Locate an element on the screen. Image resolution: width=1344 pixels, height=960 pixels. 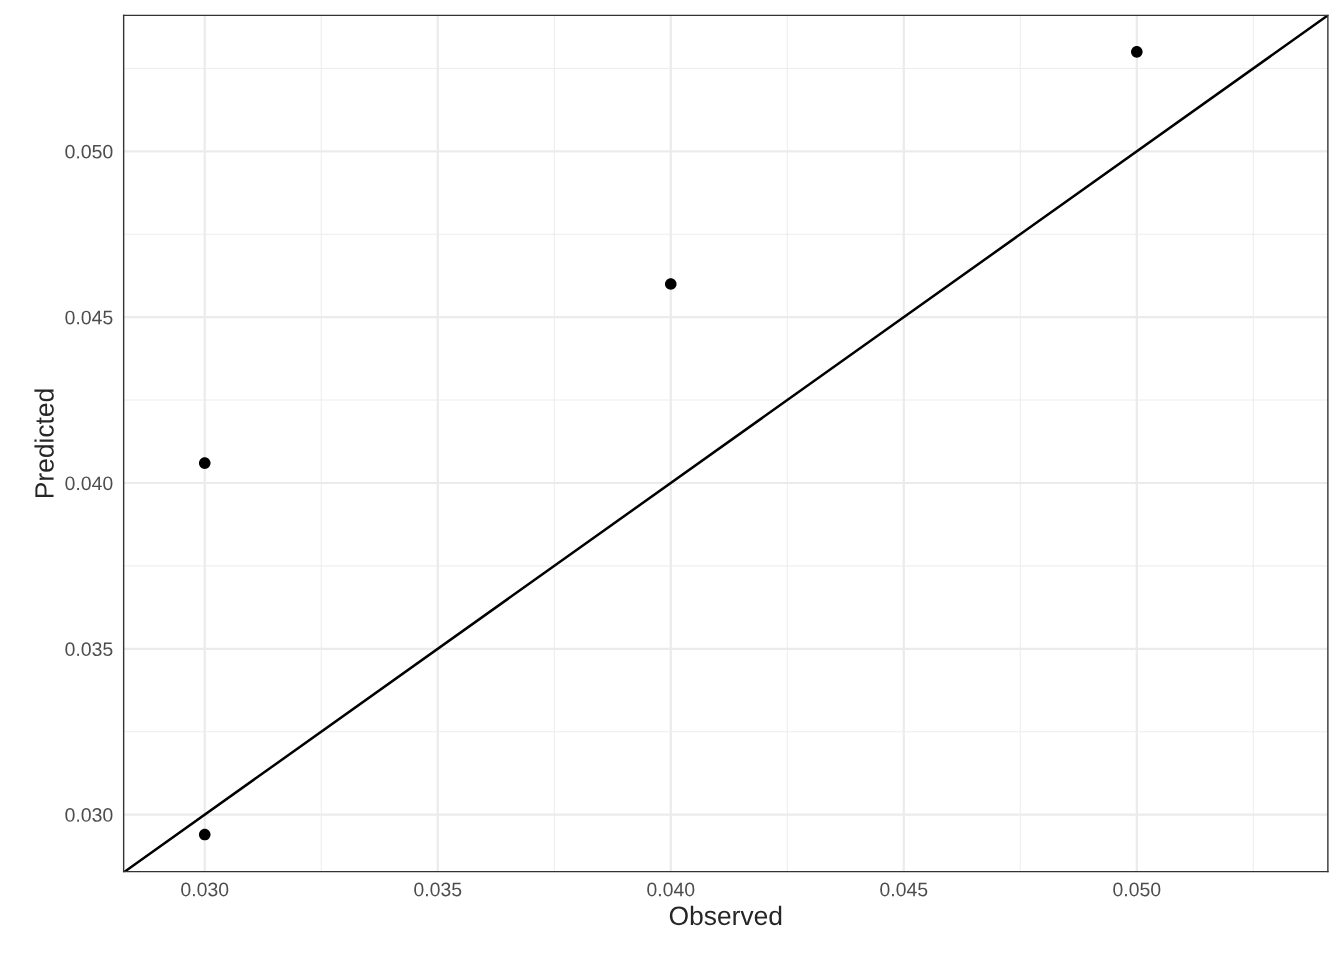
y-tick-label: 0.045 is located at coordinates (89, 317).